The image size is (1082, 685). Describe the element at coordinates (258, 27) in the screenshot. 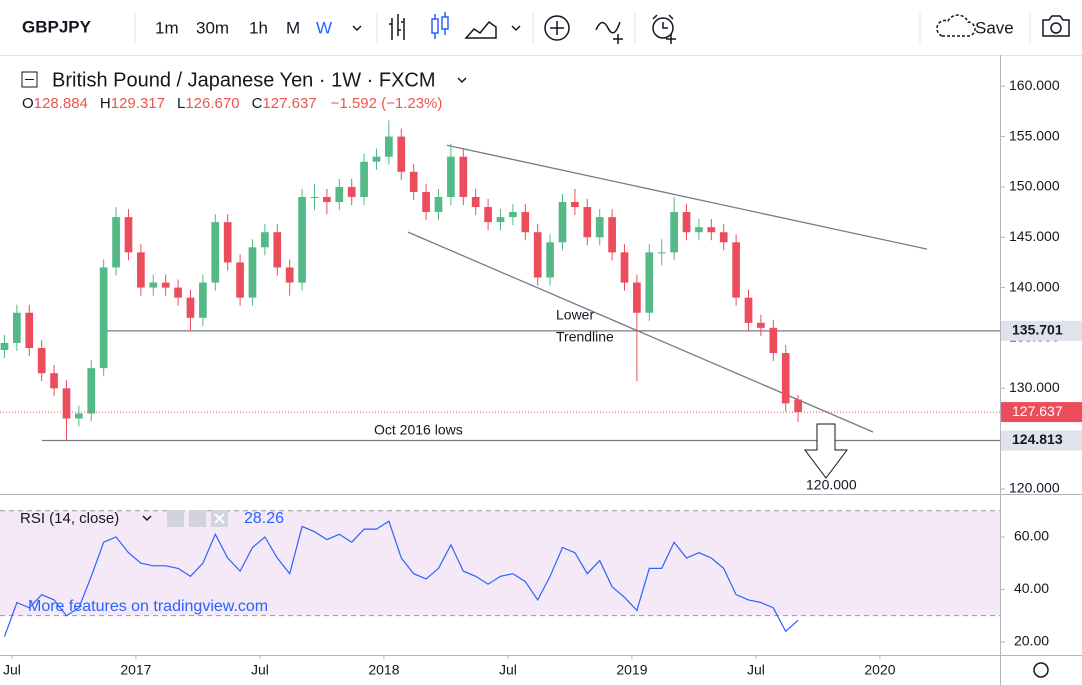

I see `interval: 1h` at that location.